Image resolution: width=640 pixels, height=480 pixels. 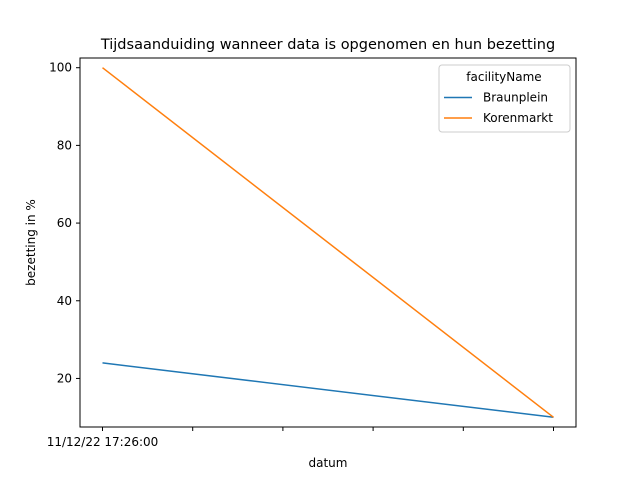 I want to click on y-tick-label: 100, so click(x=60, y=68).